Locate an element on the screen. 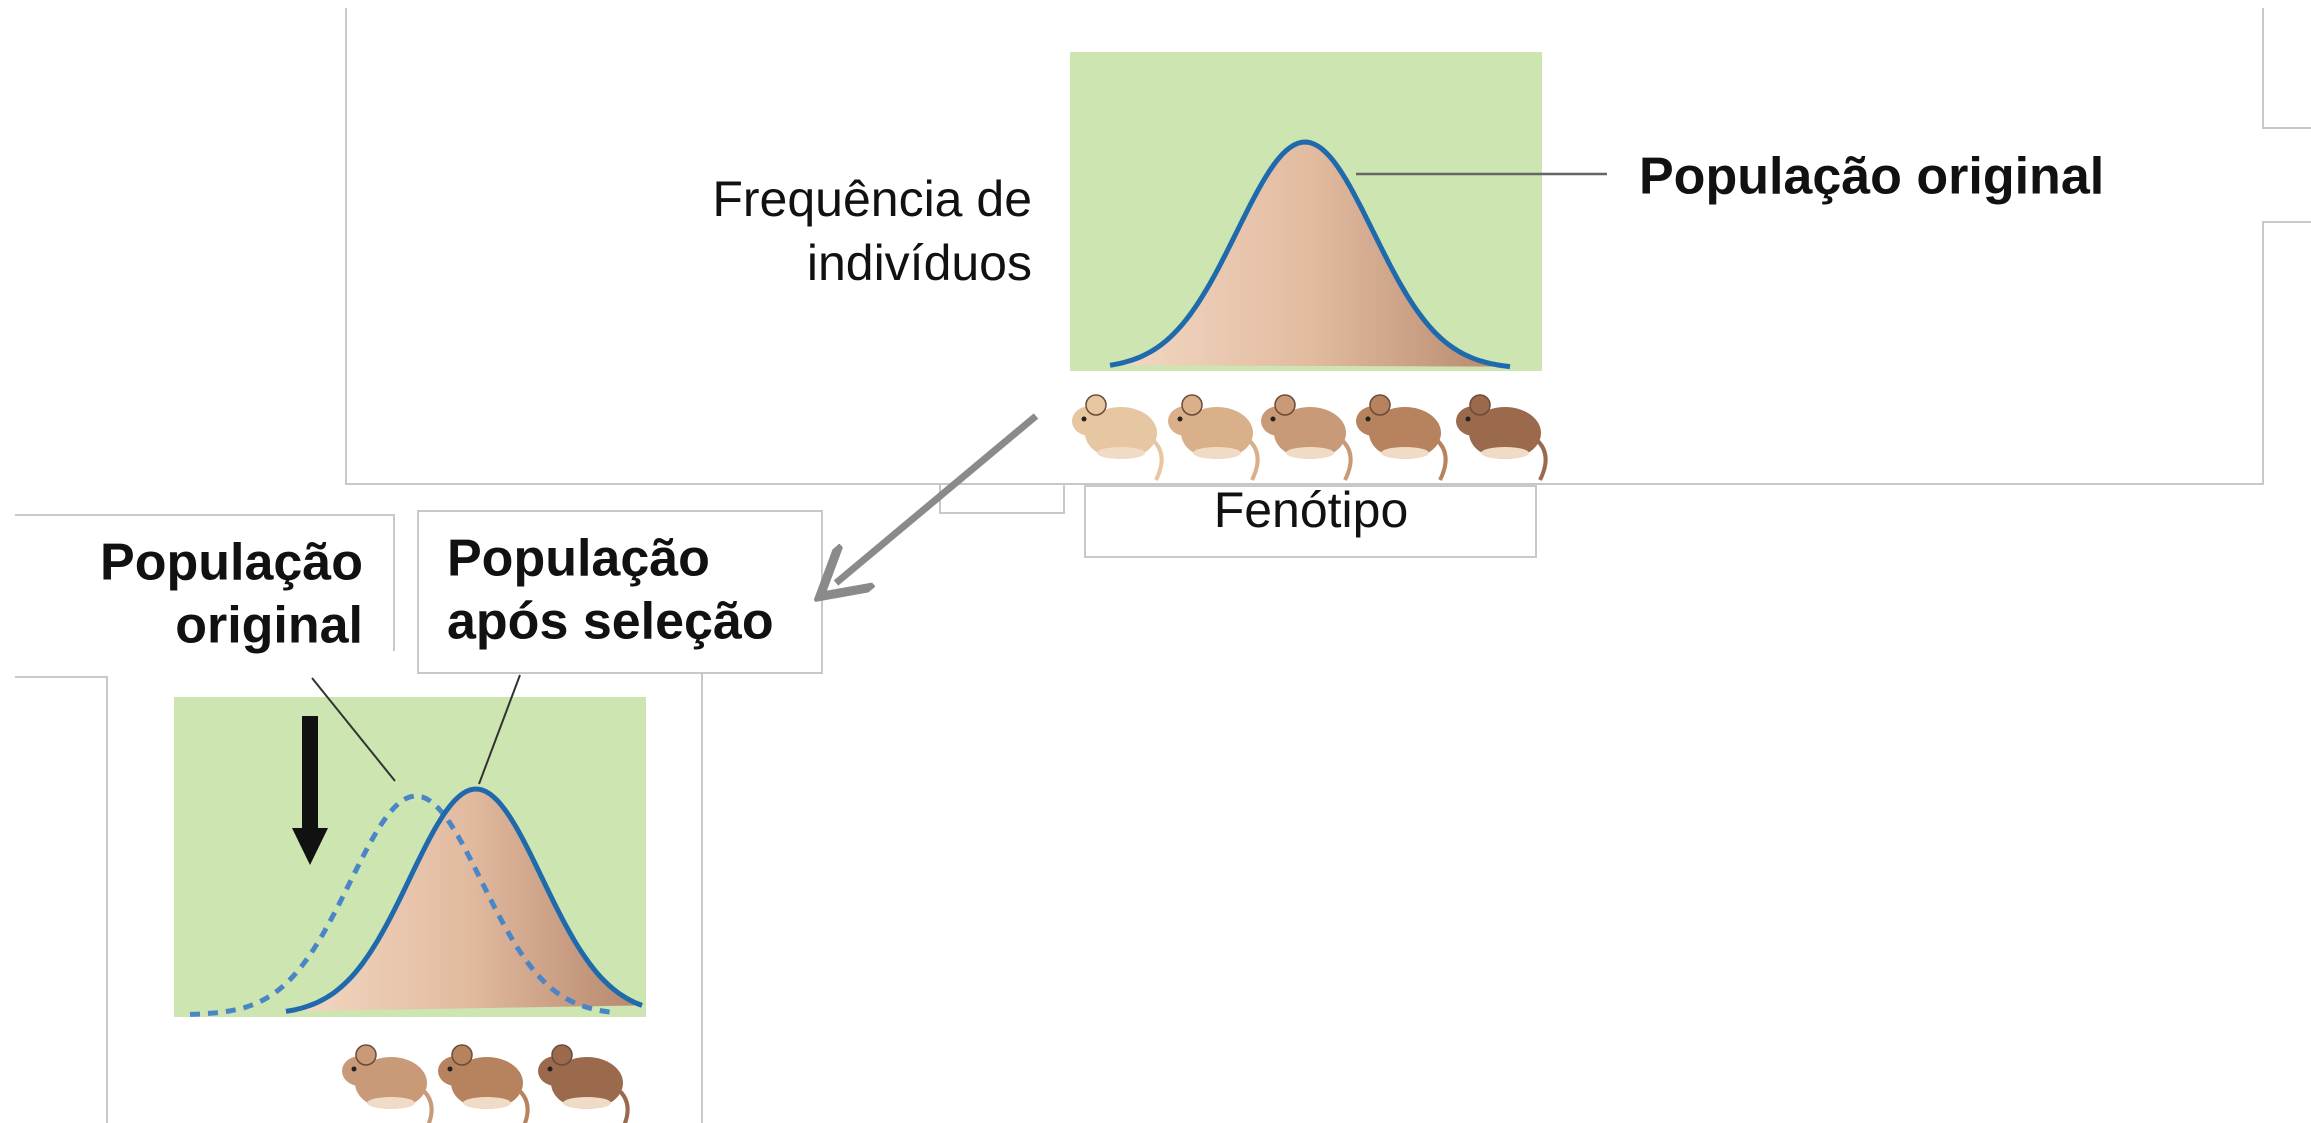  label-box is located at coordinates (1310, 521).